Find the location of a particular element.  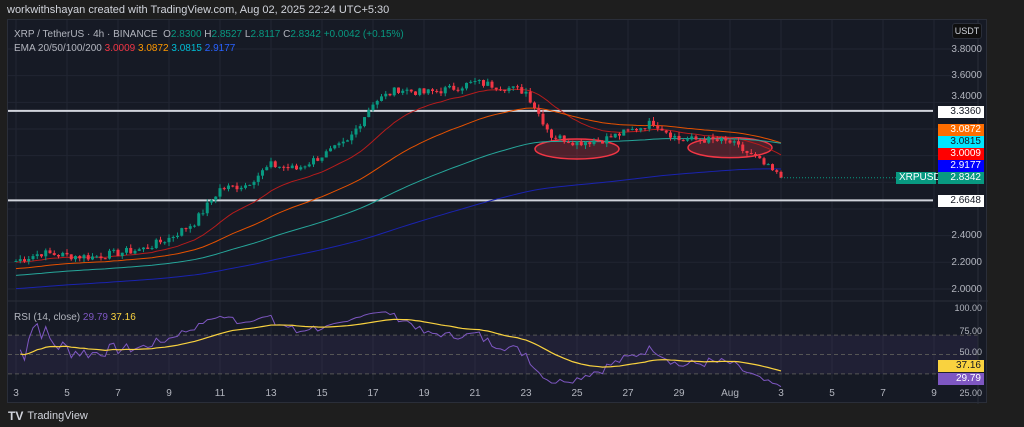

ema100-price-tag: 3.0815 is located at coordinates (961, 142).